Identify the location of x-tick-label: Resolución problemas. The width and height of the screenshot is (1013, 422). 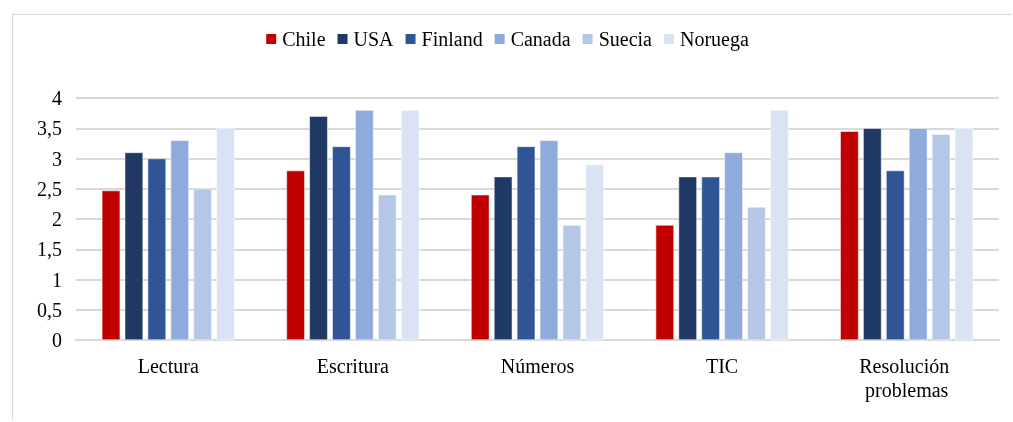
(907, 378).